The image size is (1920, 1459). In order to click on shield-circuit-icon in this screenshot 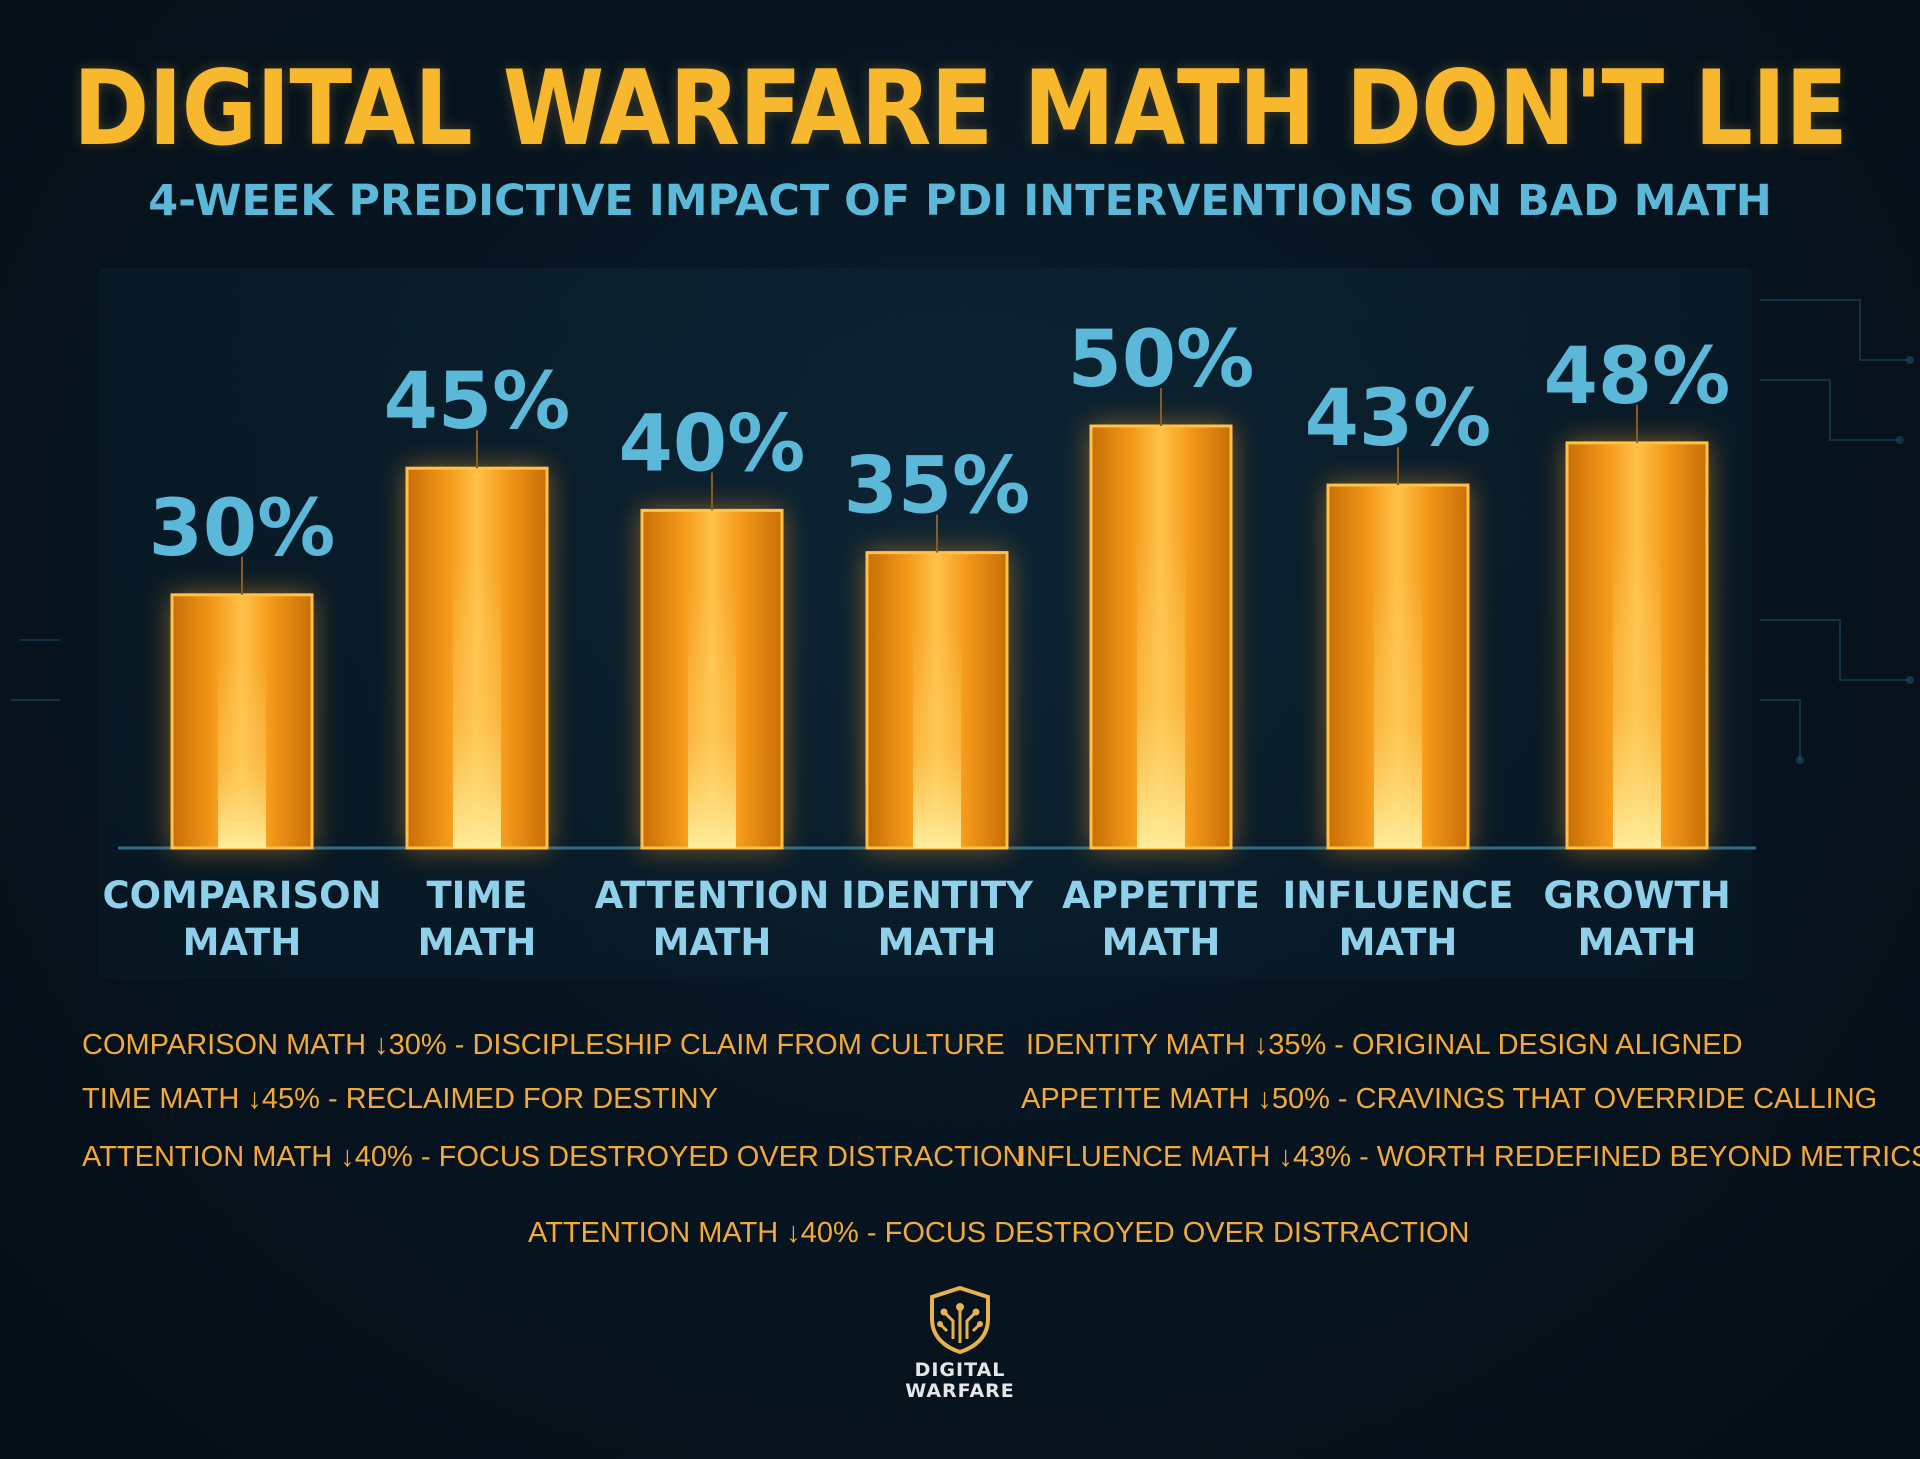, I will do `click(960, 1320)`.